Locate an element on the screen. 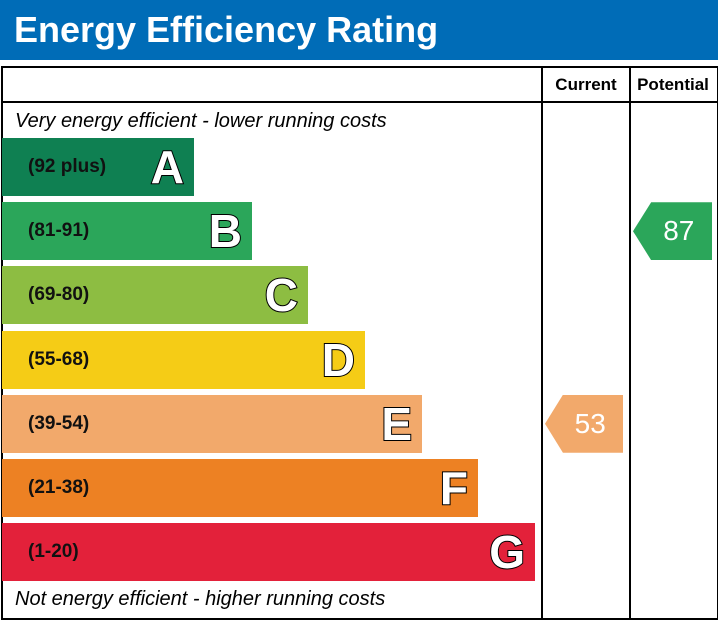 Image resolution: width=718 pixels, height=620 pixels. band-a-letter: A is located at coordinates (167, 167).